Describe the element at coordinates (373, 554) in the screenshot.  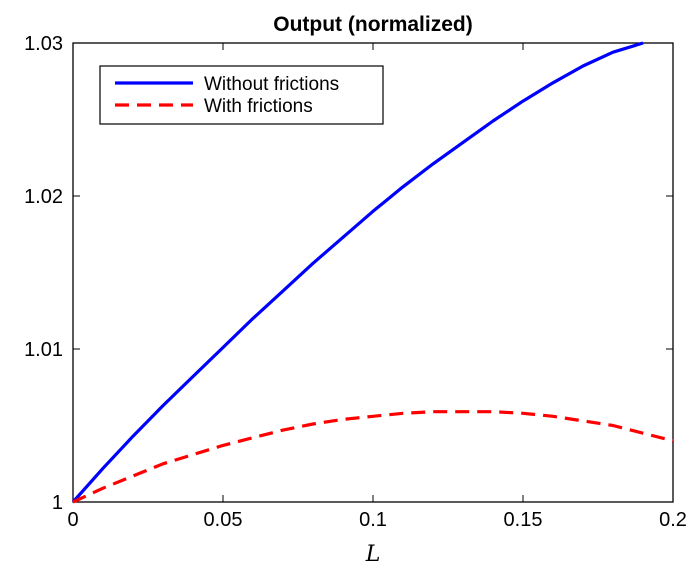
I see `x-axis-label: L` at that location.